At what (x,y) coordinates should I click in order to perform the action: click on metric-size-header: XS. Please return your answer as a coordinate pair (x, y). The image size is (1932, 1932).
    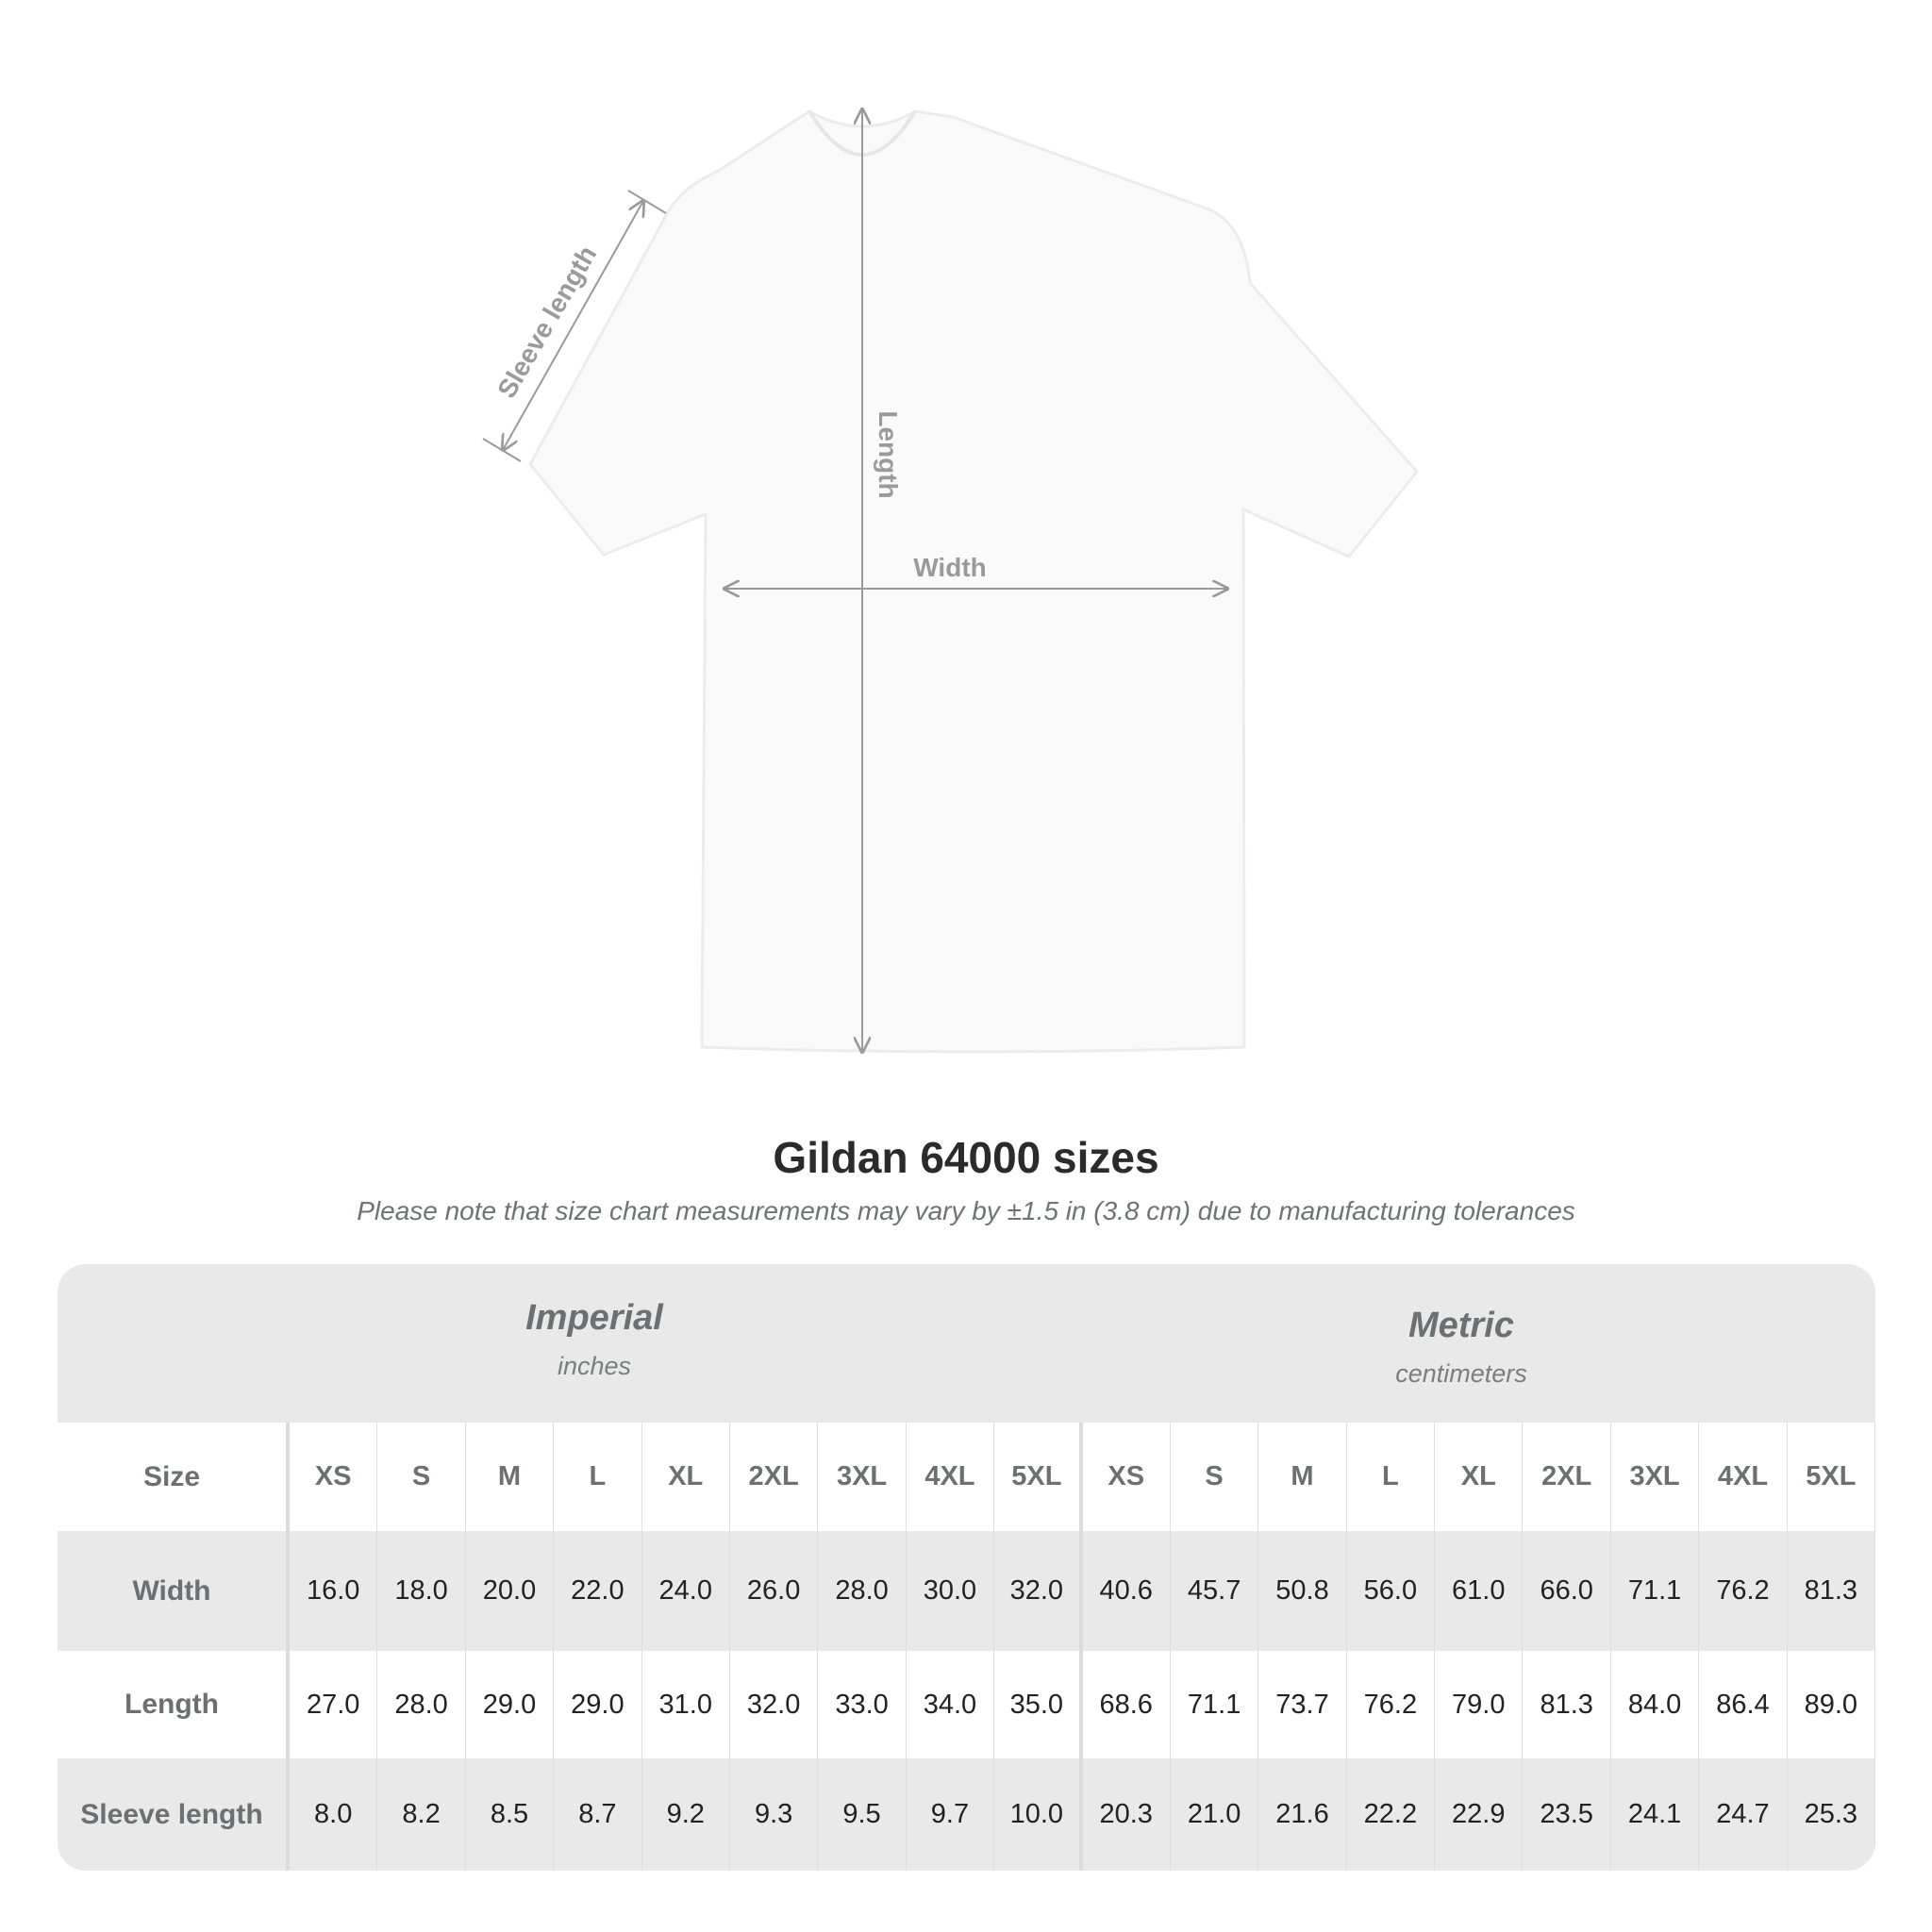
    Looking at the image, I should click on (1127, 1477).